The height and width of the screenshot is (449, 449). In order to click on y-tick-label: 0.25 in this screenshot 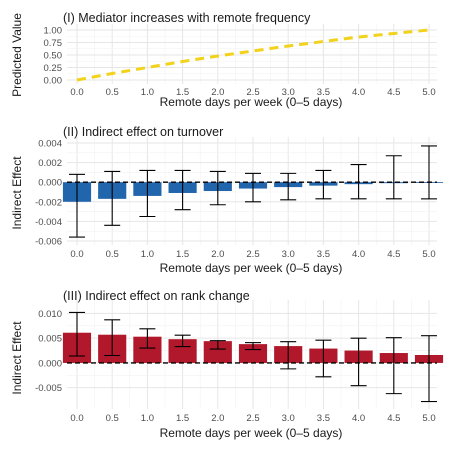, I will do `click(53, 68)`.